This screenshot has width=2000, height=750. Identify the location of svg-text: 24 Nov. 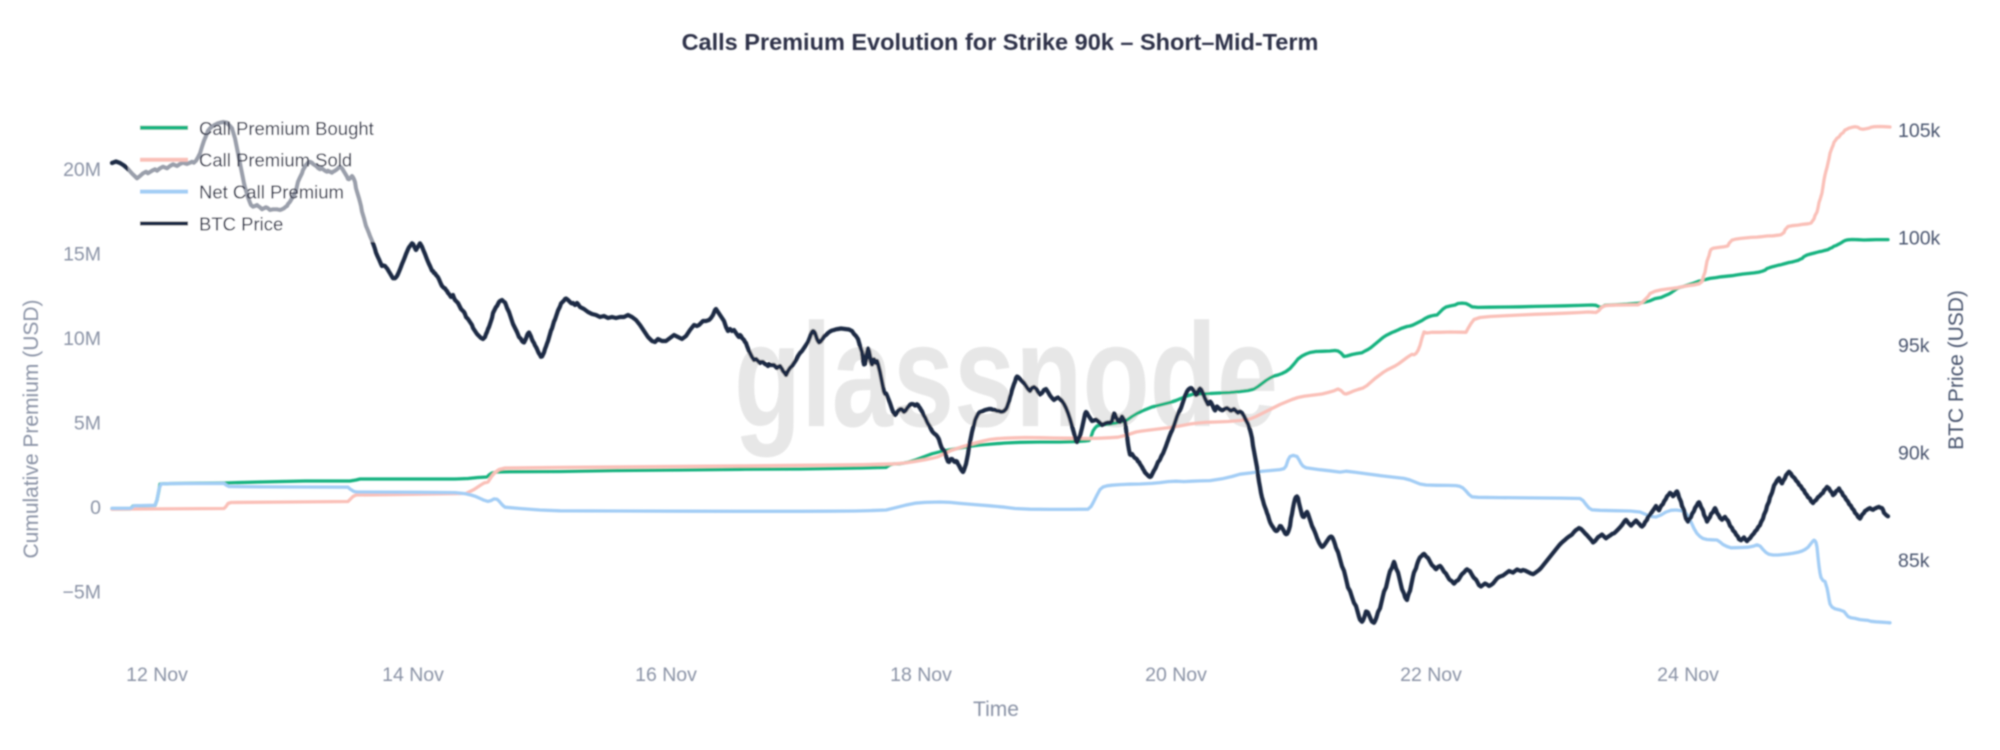
(1688, 675).